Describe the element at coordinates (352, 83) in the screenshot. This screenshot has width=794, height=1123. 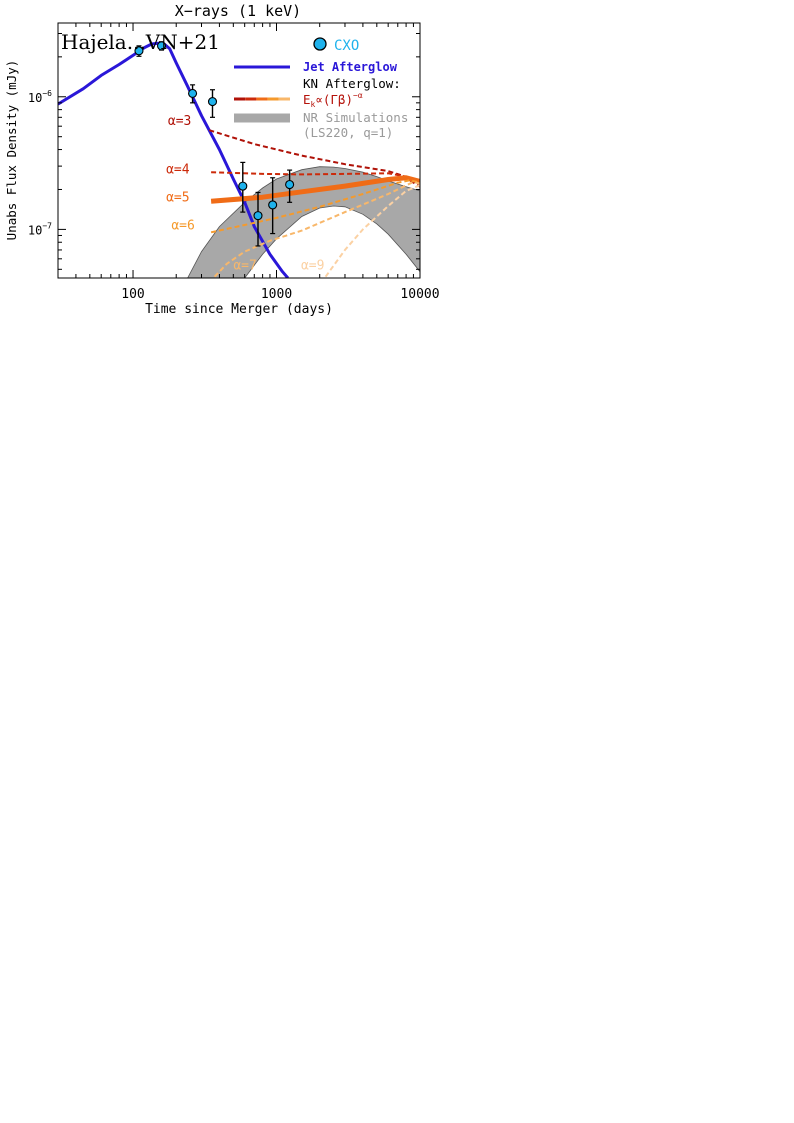
I see `legend-kn-header: KN Afterglow:` at that location.